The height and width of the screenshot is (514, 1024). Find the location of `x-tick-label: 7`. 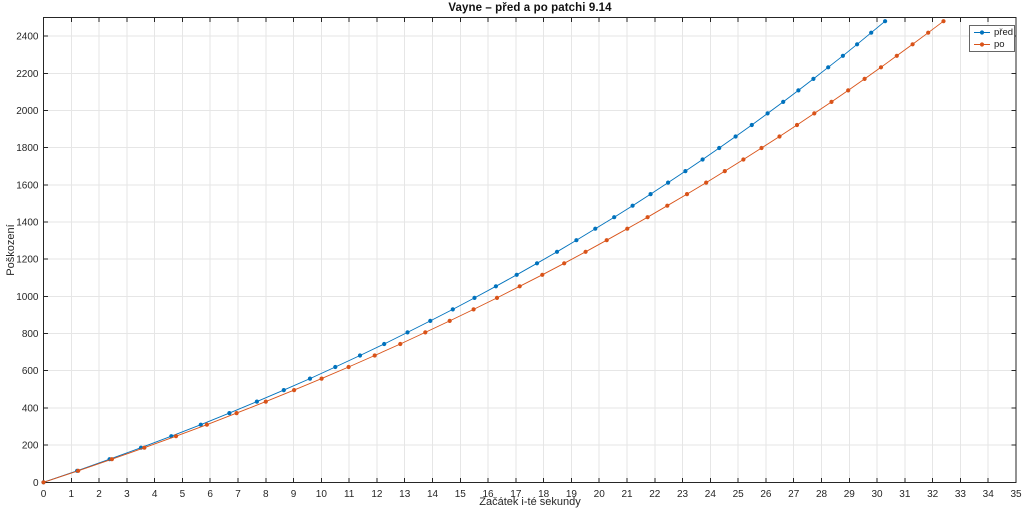

x-tick-label: 7 is located at coordinates (238, 494).